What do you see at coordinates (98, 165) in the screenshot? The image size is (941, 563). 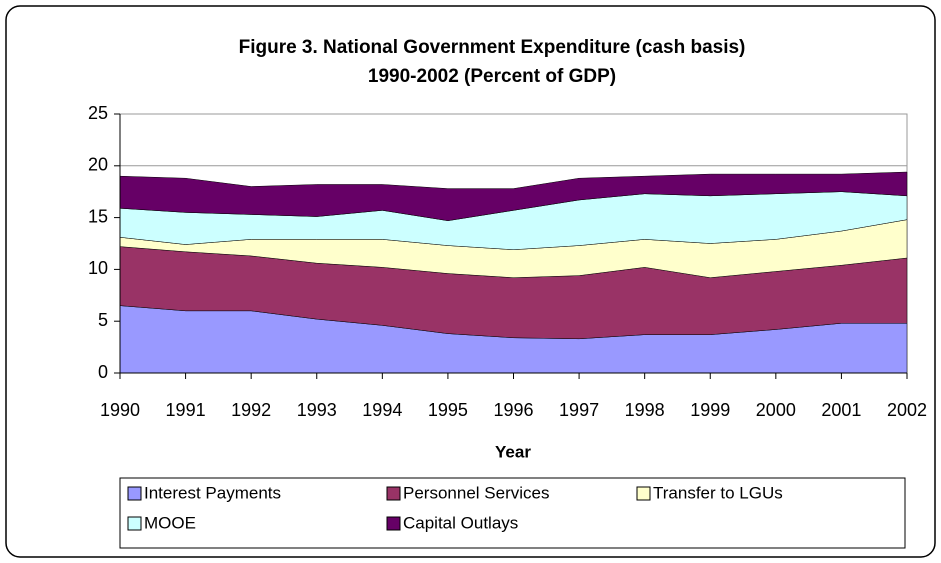 I see `y-tick-label: 20` at bounding box center [98, 165].